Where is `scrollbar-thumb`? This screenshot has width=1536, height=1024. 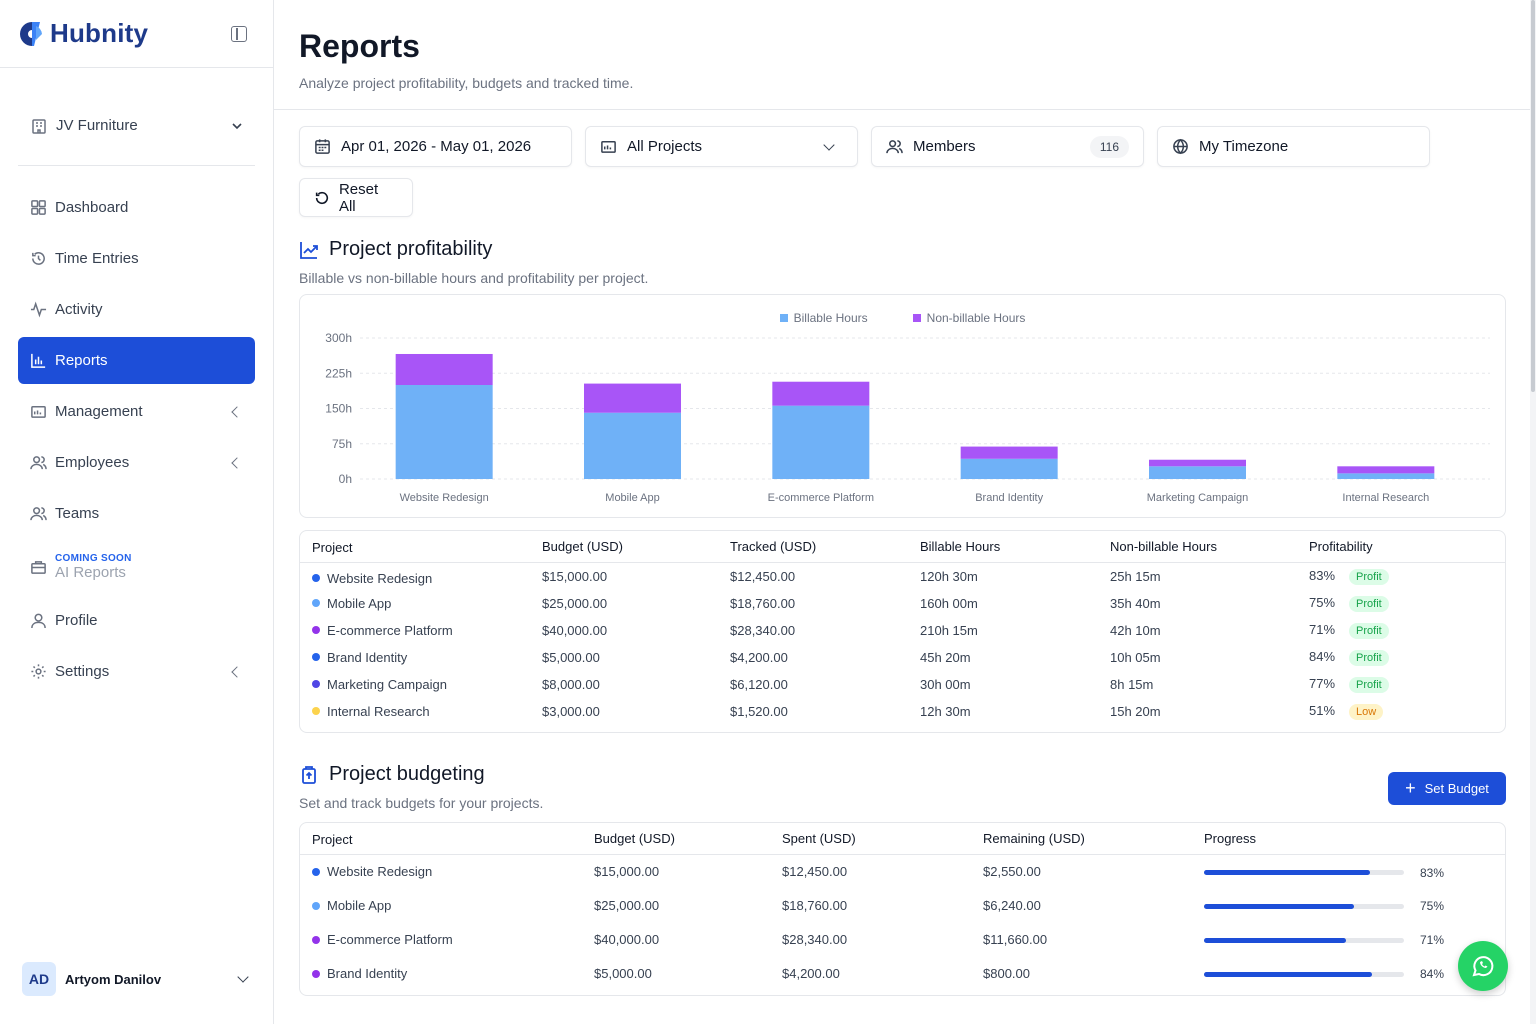 scrollbar-thumb is located at coordinates (1533, 196).